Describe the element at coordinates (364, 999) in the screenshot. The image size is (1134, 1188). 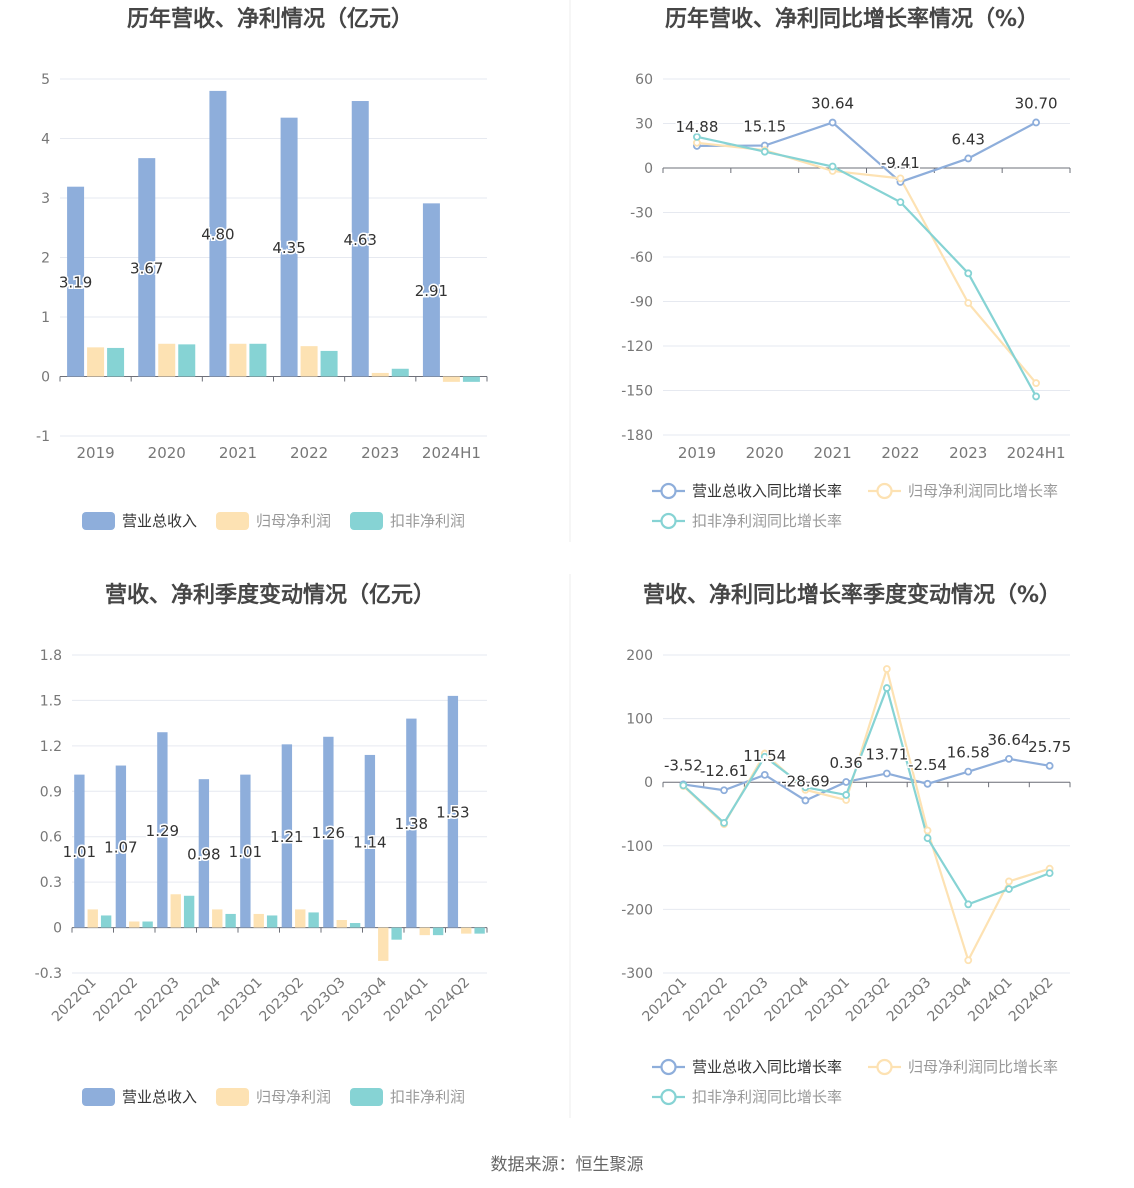
I see `x-tick-label: 2023Q4` at that location.